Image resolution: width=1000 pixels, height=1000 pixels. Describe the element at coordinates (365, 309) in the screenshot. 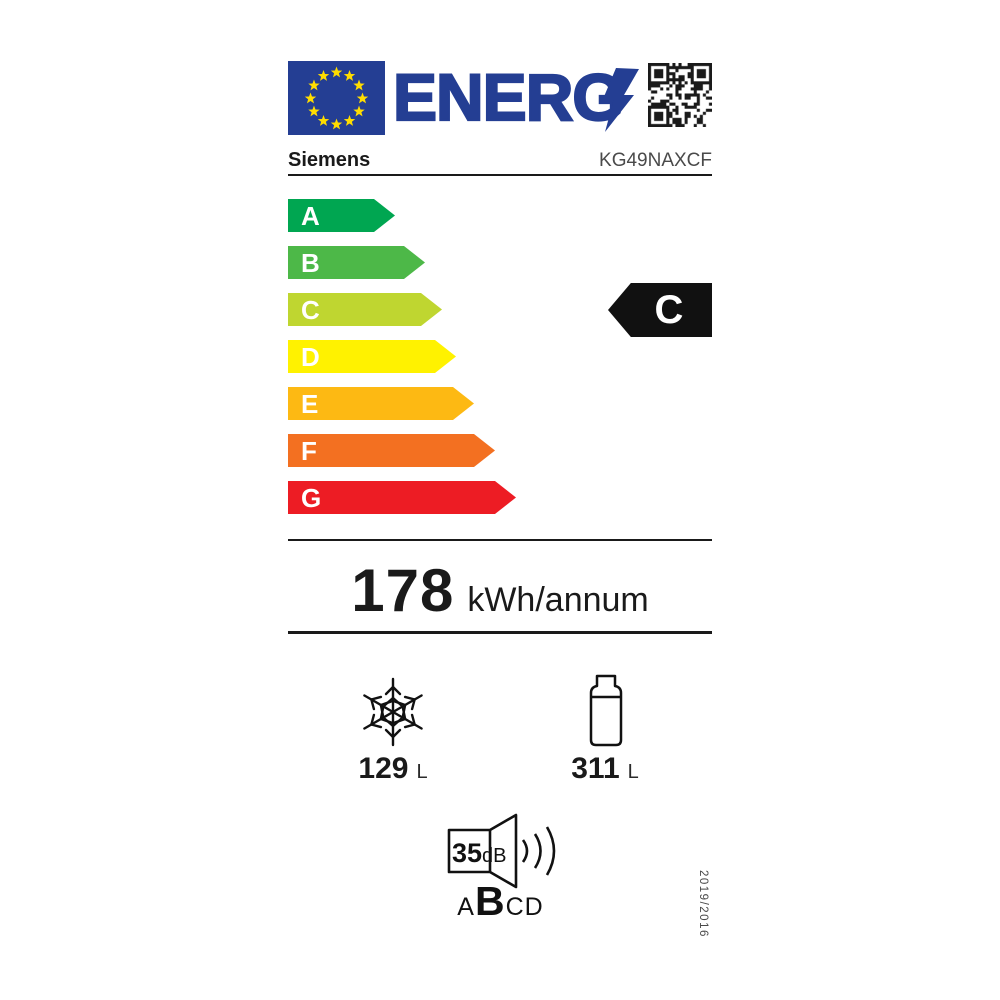

I see `efficiency-bar-c: C` at that location.